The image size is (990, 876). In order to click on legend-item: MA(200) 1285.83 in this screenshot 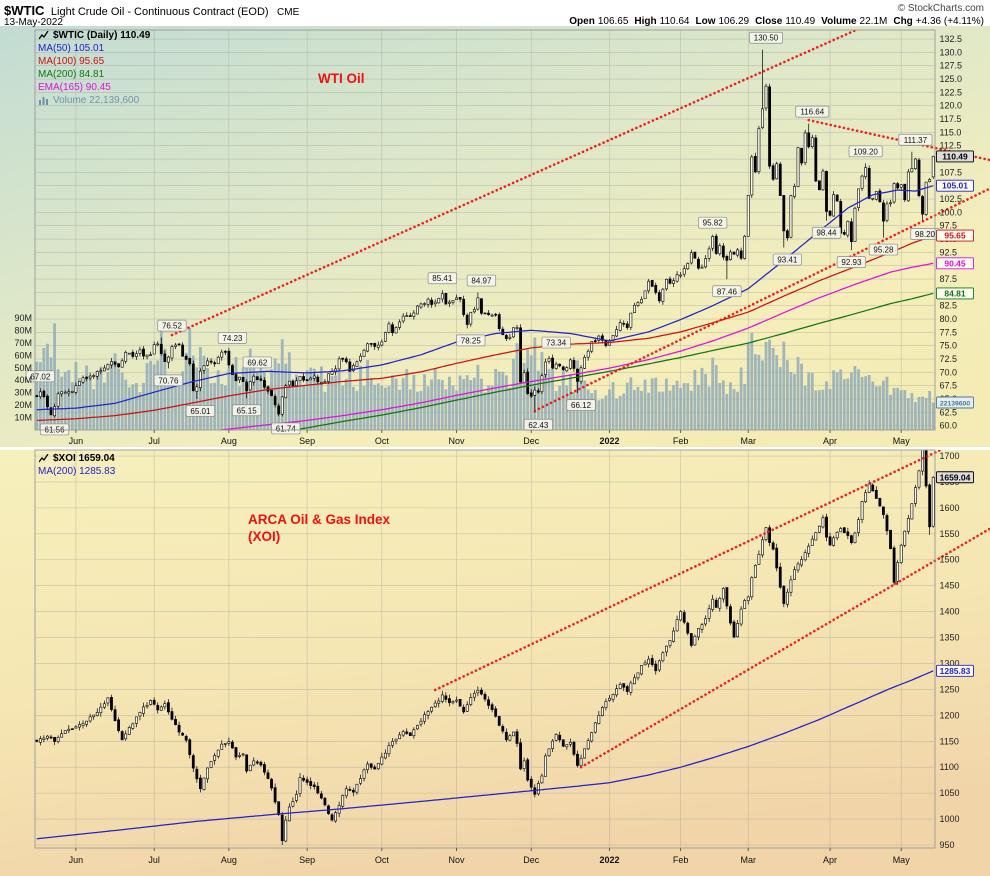, I will do `click(76, 471)`.